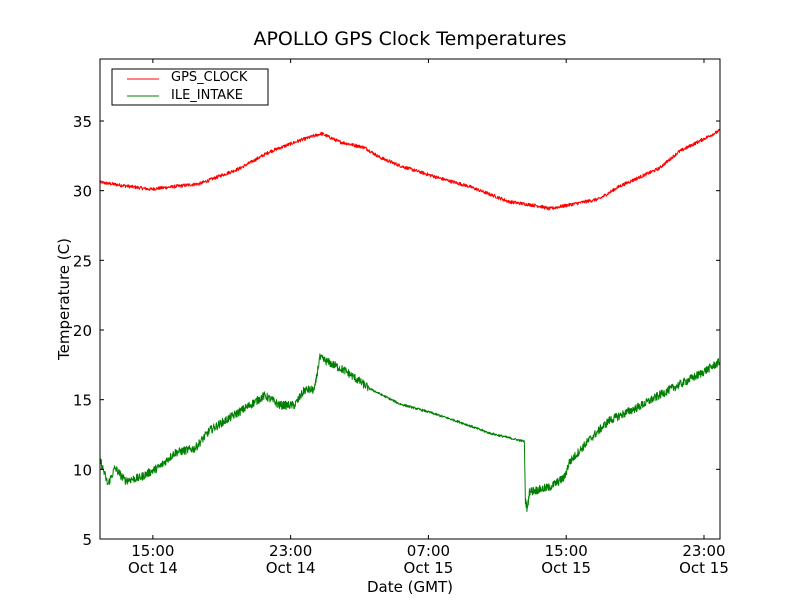 The image size is (800, 604). What do you see at coordinates (207, 95) in the screenshot?
I see `legend-label-ile-intake: ILE_INTAKE` at bounding box center [207, 95].